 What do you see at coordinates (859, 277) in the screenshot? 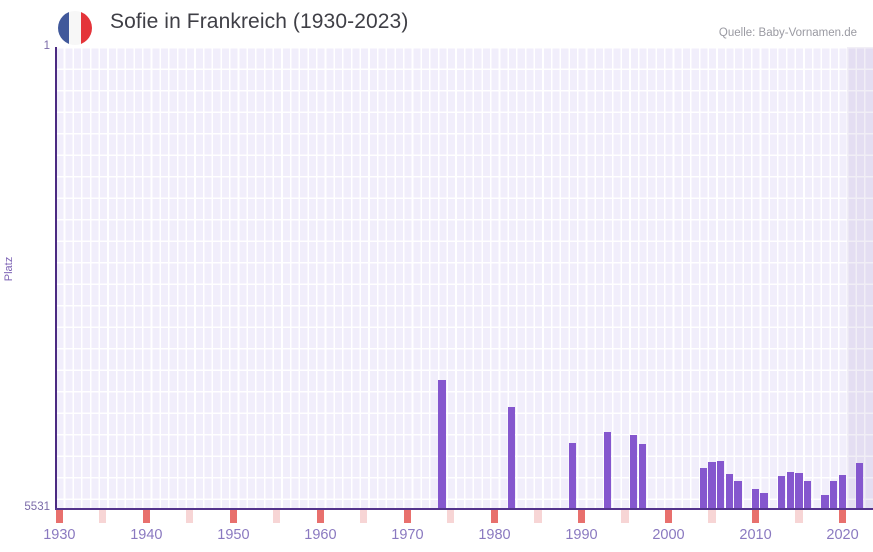
I see `shaded-recent-years-region` at bounding box center [859, 277].